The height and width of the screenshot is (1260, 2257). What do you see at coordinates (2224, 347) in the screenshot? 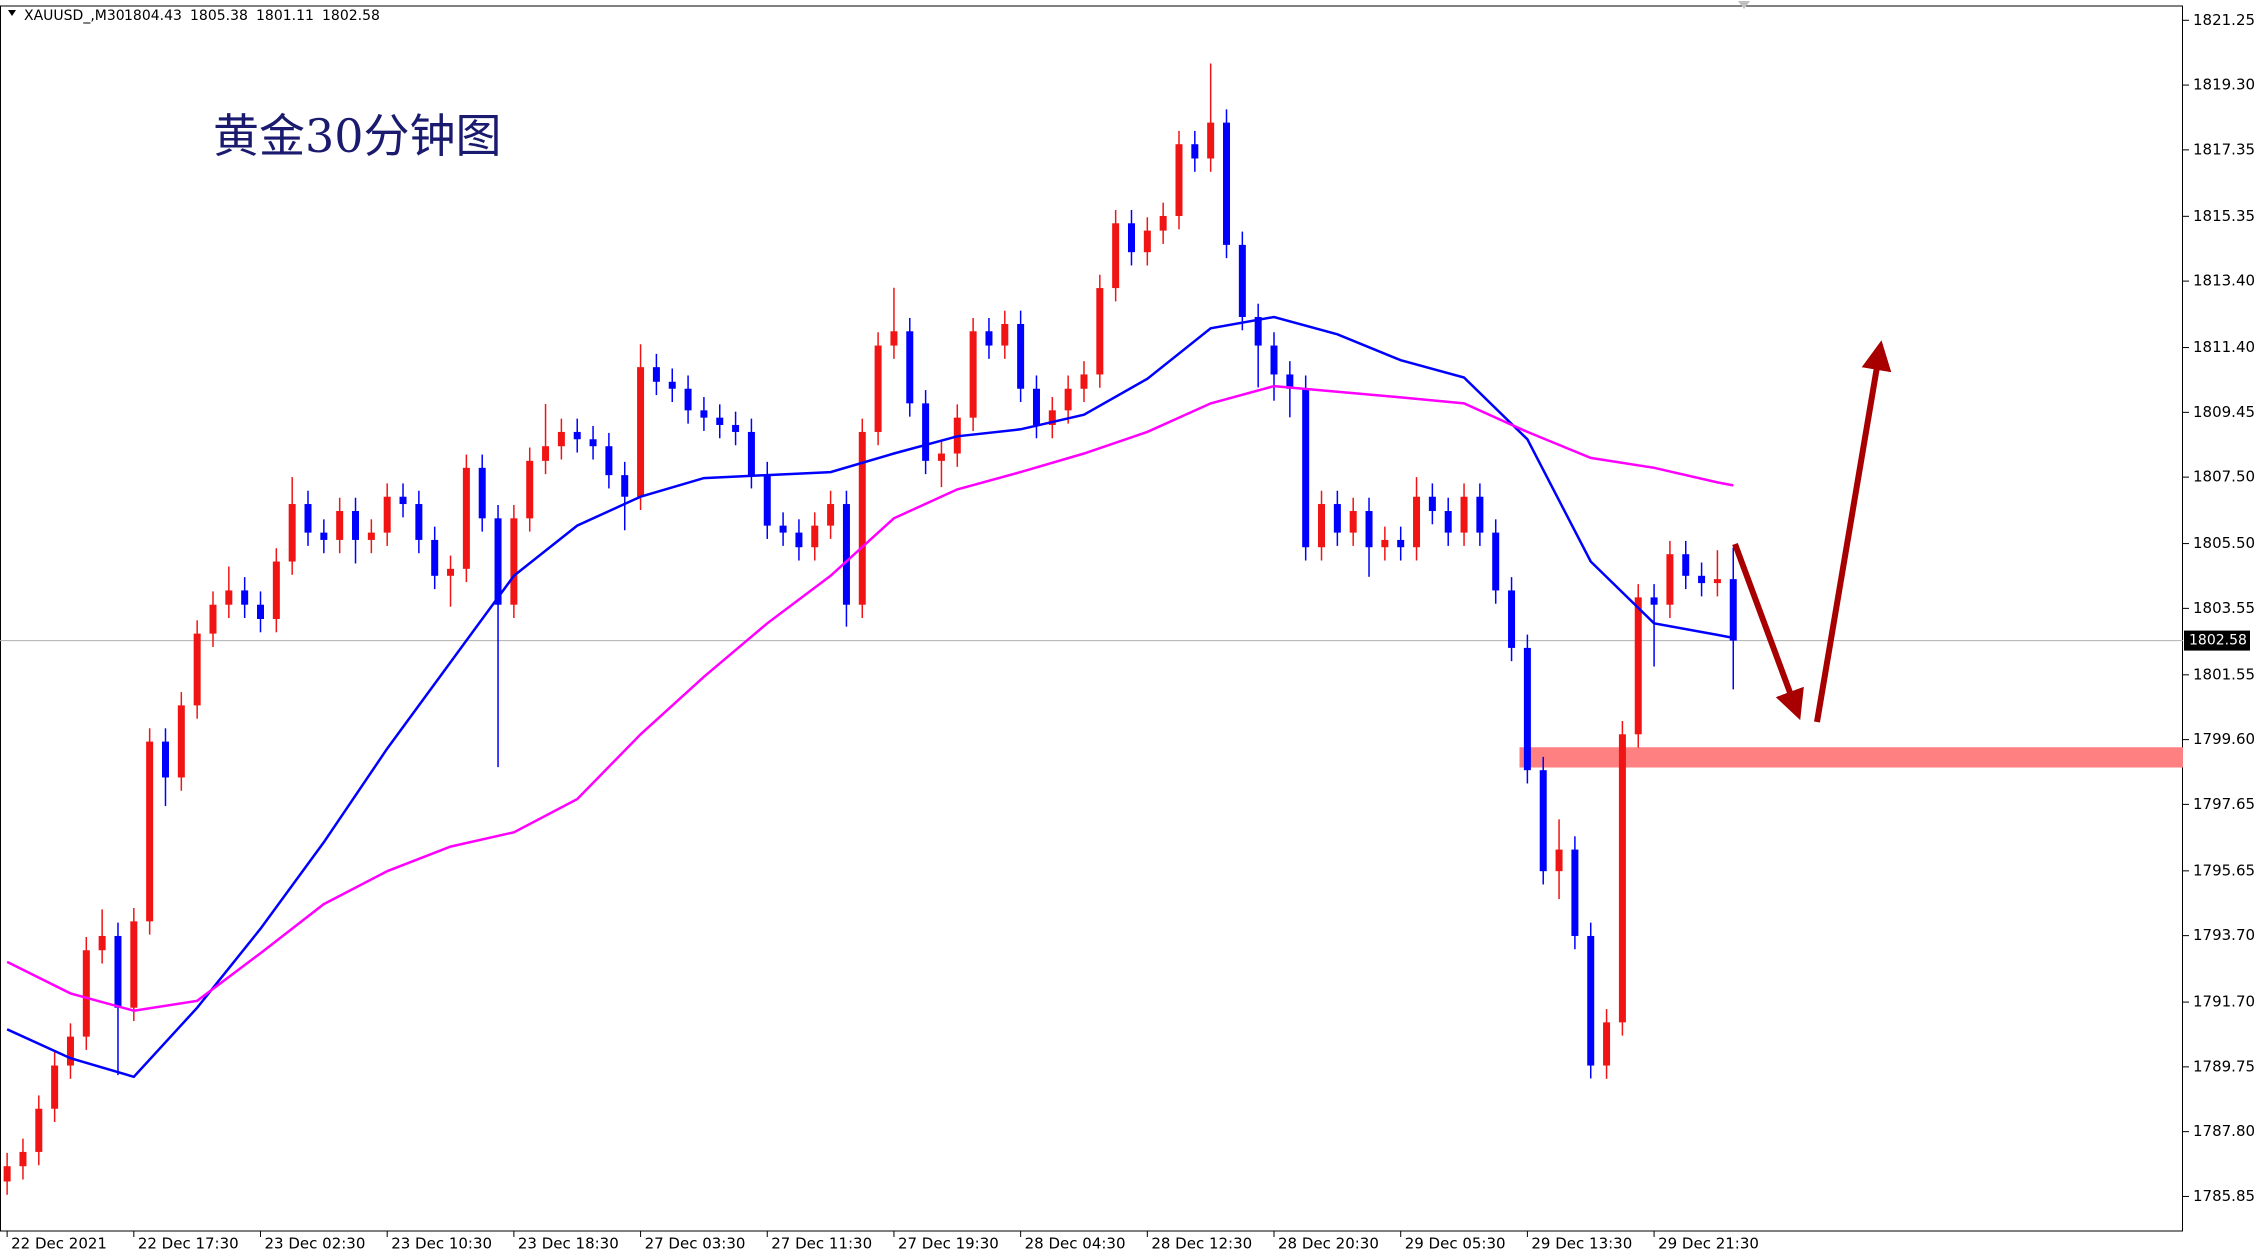
I see `y-tick-label: 1811.40` at bounding box center [2224, 347].